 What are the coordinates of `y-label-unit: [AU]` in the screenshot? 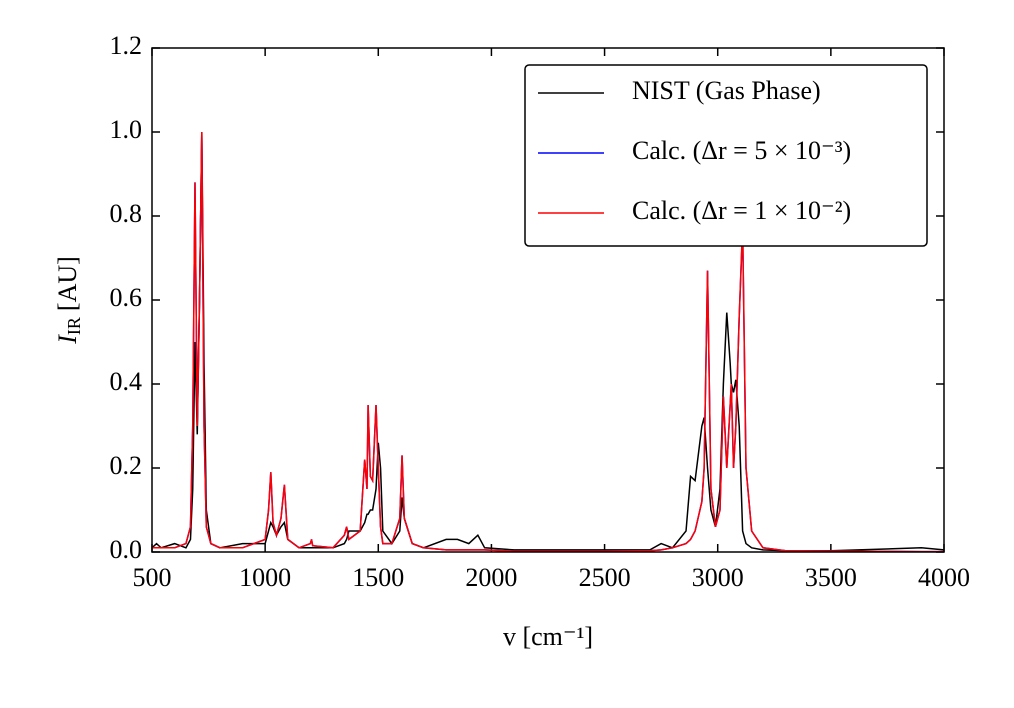 It's located at (67, 283).